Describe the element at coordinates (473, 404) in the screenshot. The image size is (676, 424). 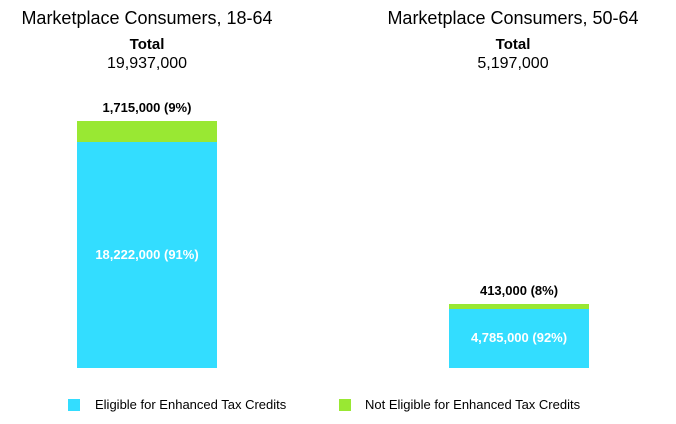
I see `legend-label: Not Eligible for Enhanced Tax Credits` at that location.